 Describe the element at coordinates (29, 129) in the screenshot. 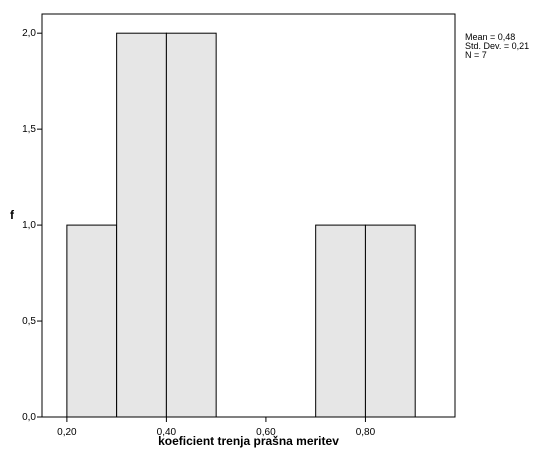

I see `y-tick-label: 1,5` at that location.